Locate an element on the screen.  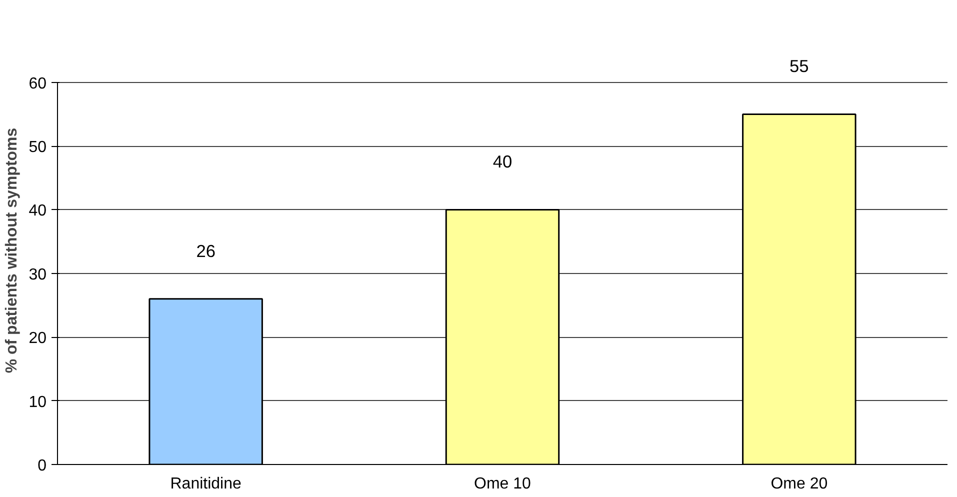
x-tick-label: Ome 20 is located at coordinates (799, 484).